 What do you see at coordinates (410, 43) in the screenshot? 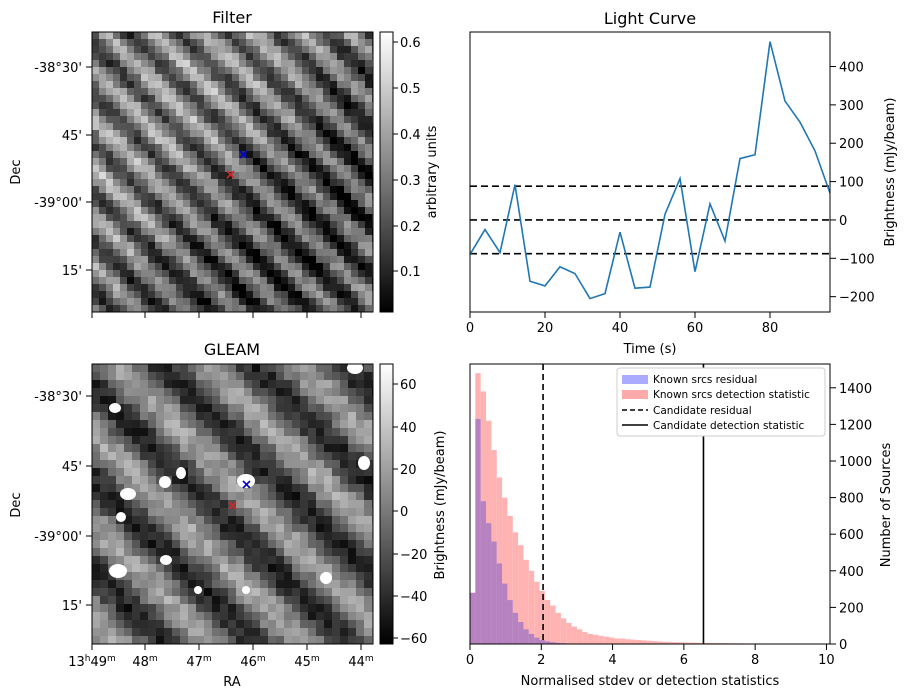
I see `filter-cbar-tick: 0.6` at bounding box center [410, 43].